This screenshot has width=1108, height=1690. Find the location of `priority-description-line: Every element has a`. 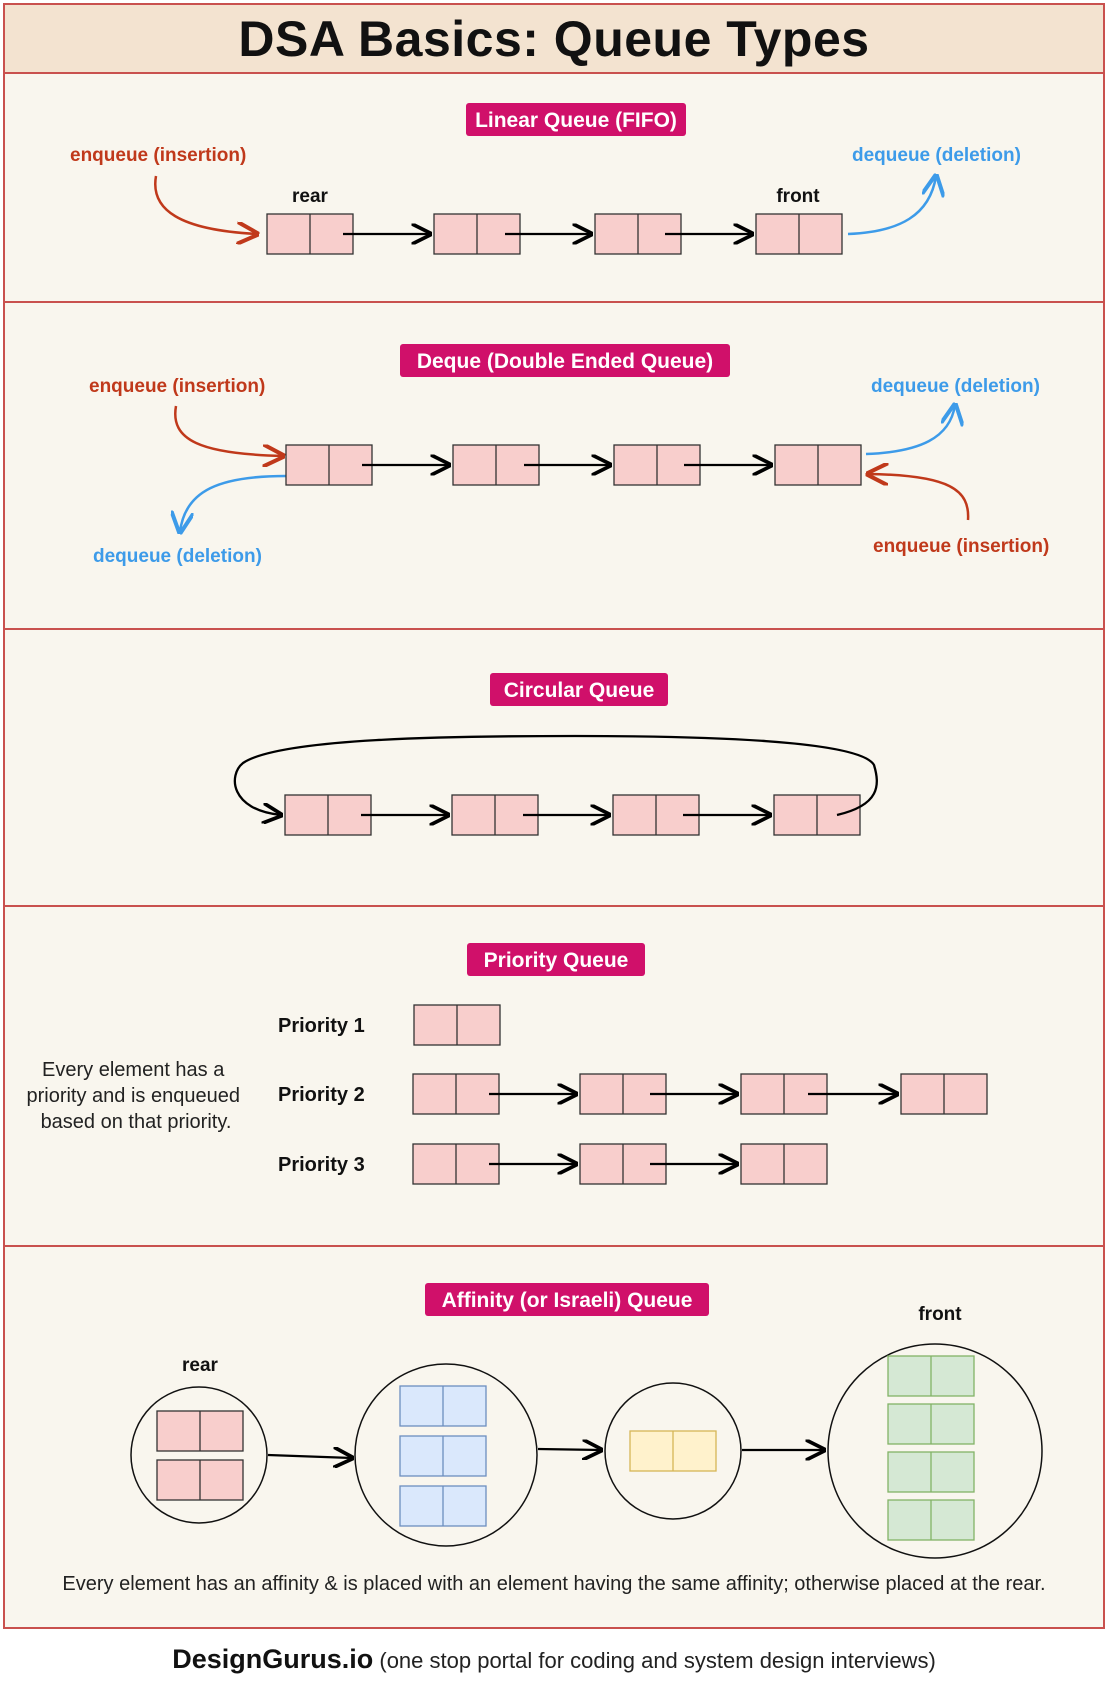

priority-description-line: Every element has a is located at coordinates (133, 1070).